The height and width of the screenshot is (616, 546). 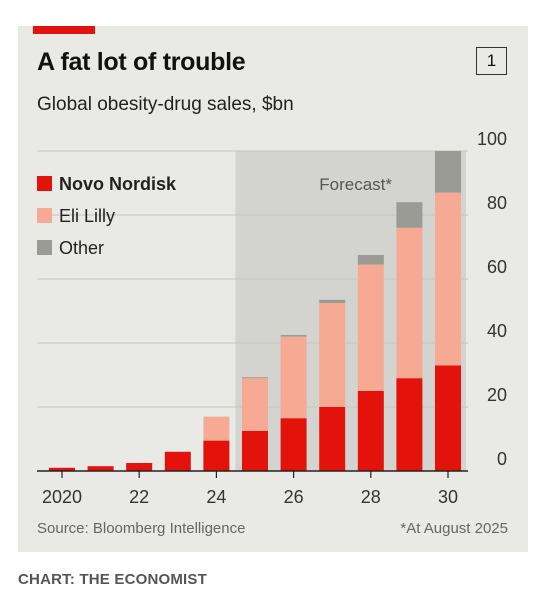 What do you see at coordinates (497, 267) in the screenshot?
I see `y-tick-label: 60` at bounding box center [497, 267].